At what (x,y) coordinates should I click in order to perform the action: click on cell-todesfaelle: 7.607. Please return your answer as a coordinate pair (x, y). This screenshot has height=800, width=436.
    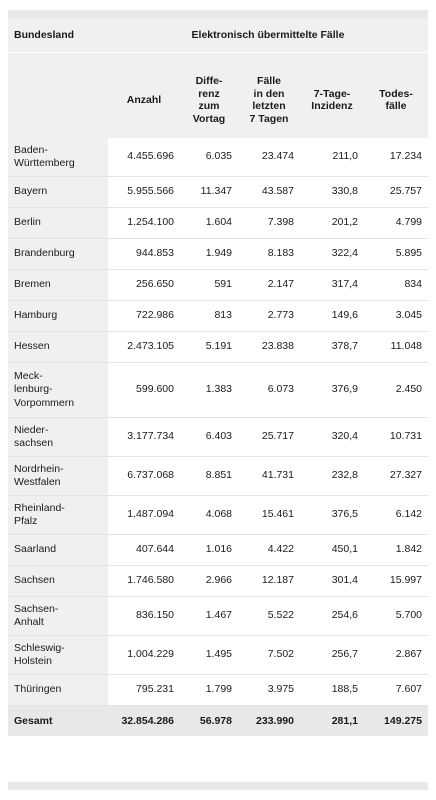
    Looking at the image, I should click on (396, 690).